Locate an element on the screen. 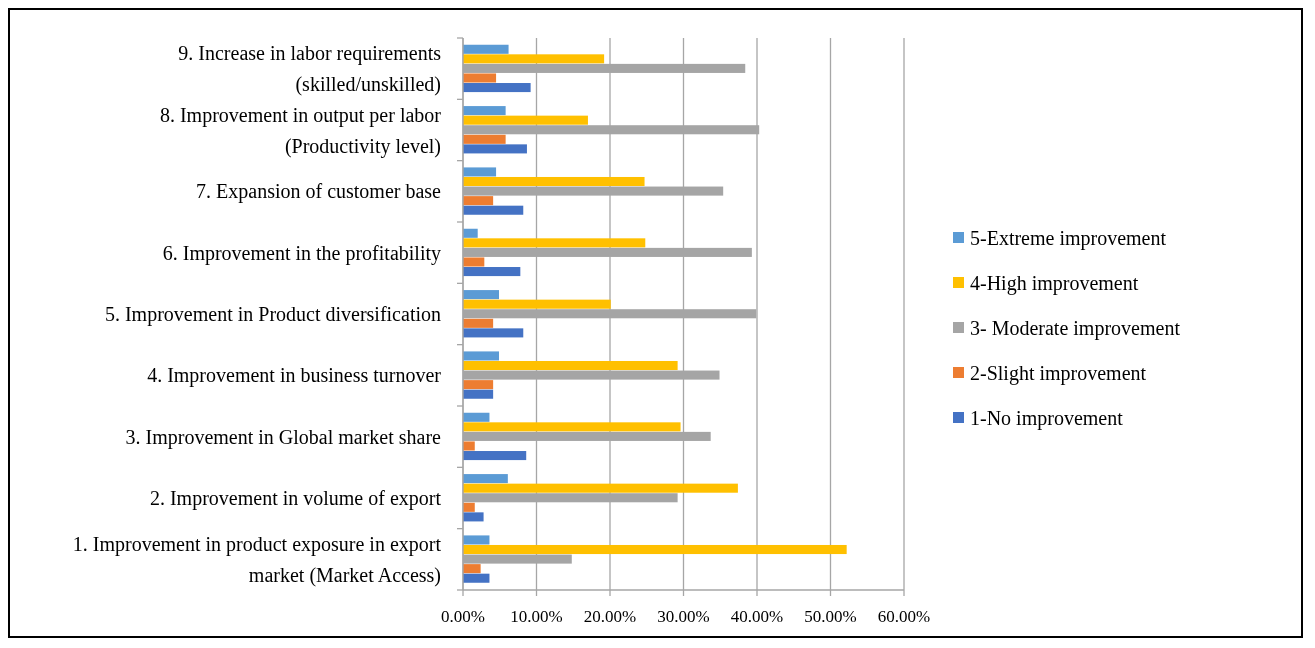 The image size is (1315, 648). y-tick-label: 8. Improvement in output per labor (Productivity level) is located at coordinates (300, 130).